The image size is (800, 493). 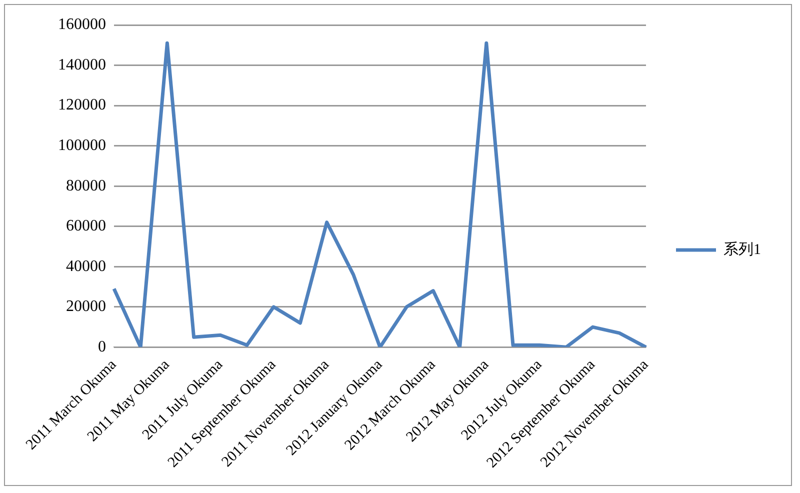 What do you see at coordinates (742, 249) in the screenshot?
I see `legend-label: 系列1` at bounding box center [742, 249].